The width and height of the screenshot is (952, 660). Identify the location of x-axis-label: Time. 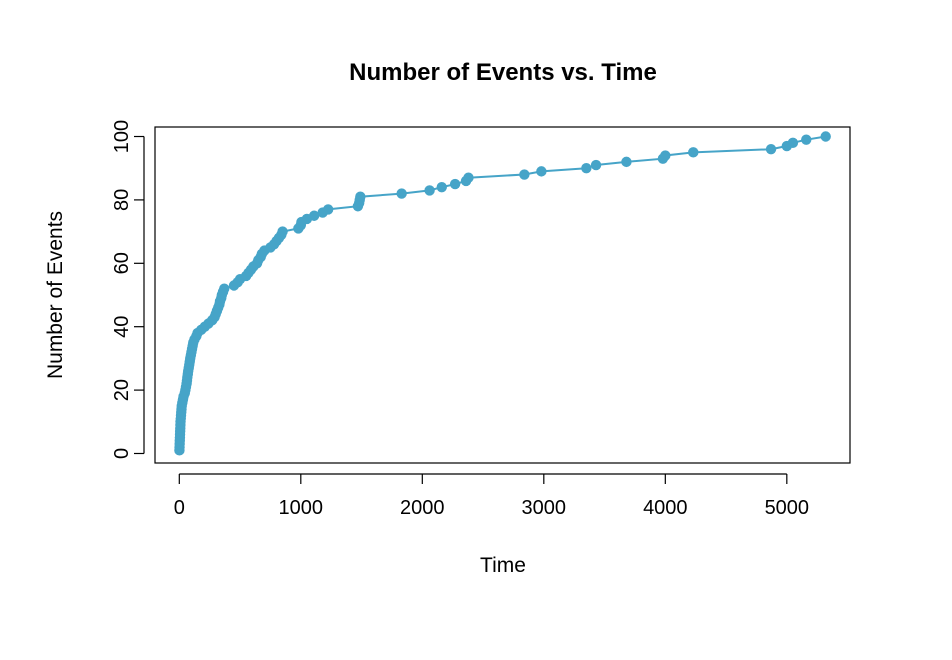
(503, 565).